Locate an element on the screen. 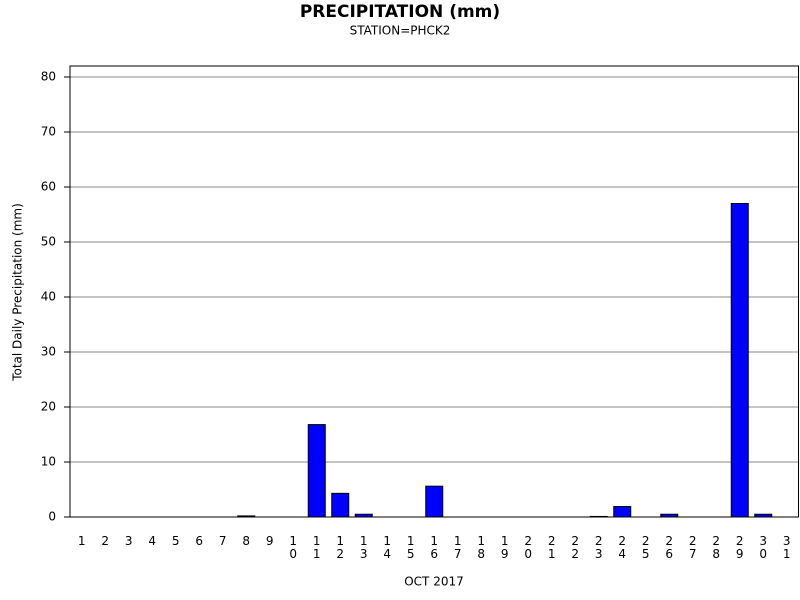 This screenshot has width=800, height=600. x-tick-label: 24 is located at coordinates (622, 547).